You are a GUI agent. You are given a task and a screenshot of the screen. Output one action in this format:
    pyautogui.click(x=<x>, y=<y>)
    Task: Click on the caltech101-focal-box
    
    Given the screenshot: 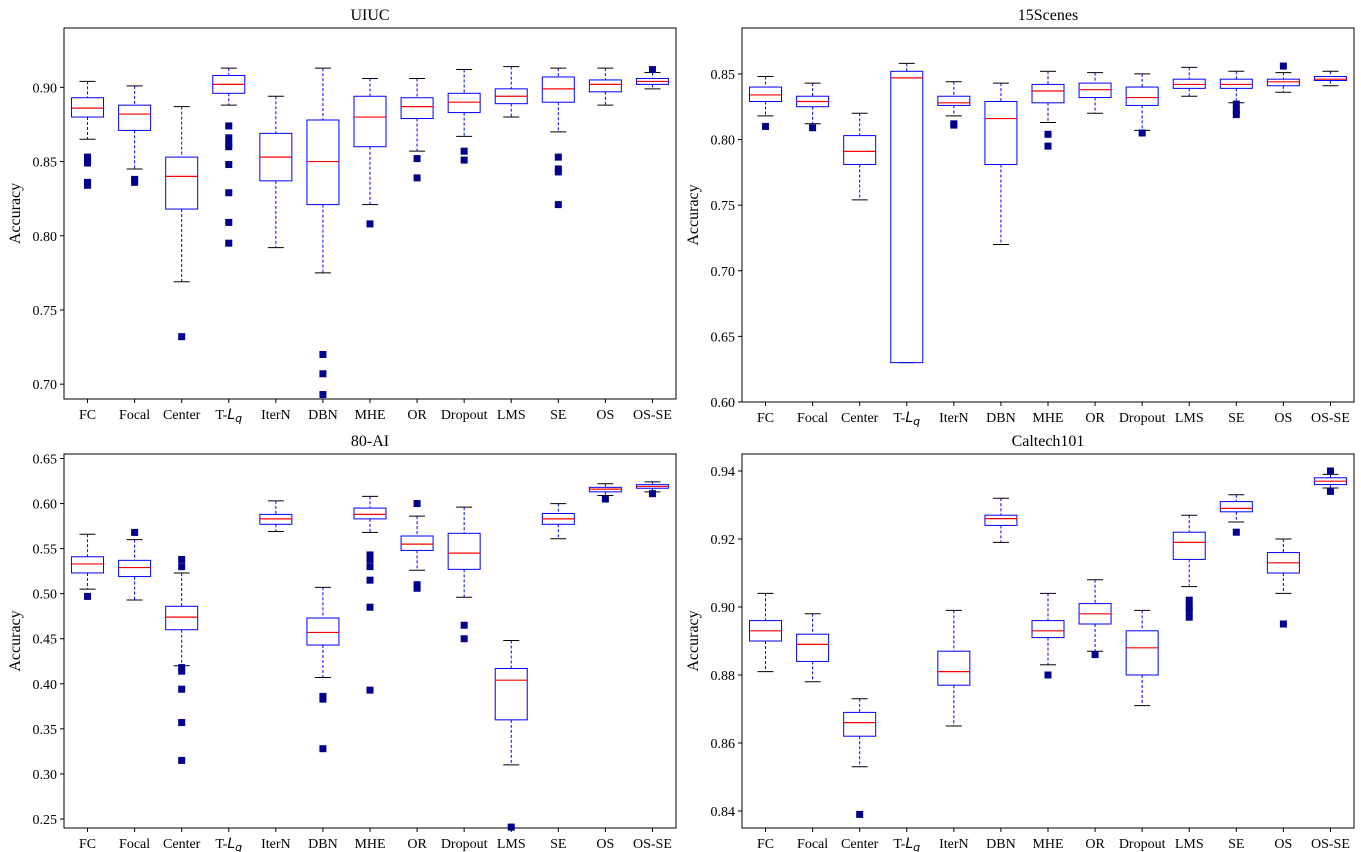 What is the action you would take?
    pyautogui.click(x=813, y=647)
    